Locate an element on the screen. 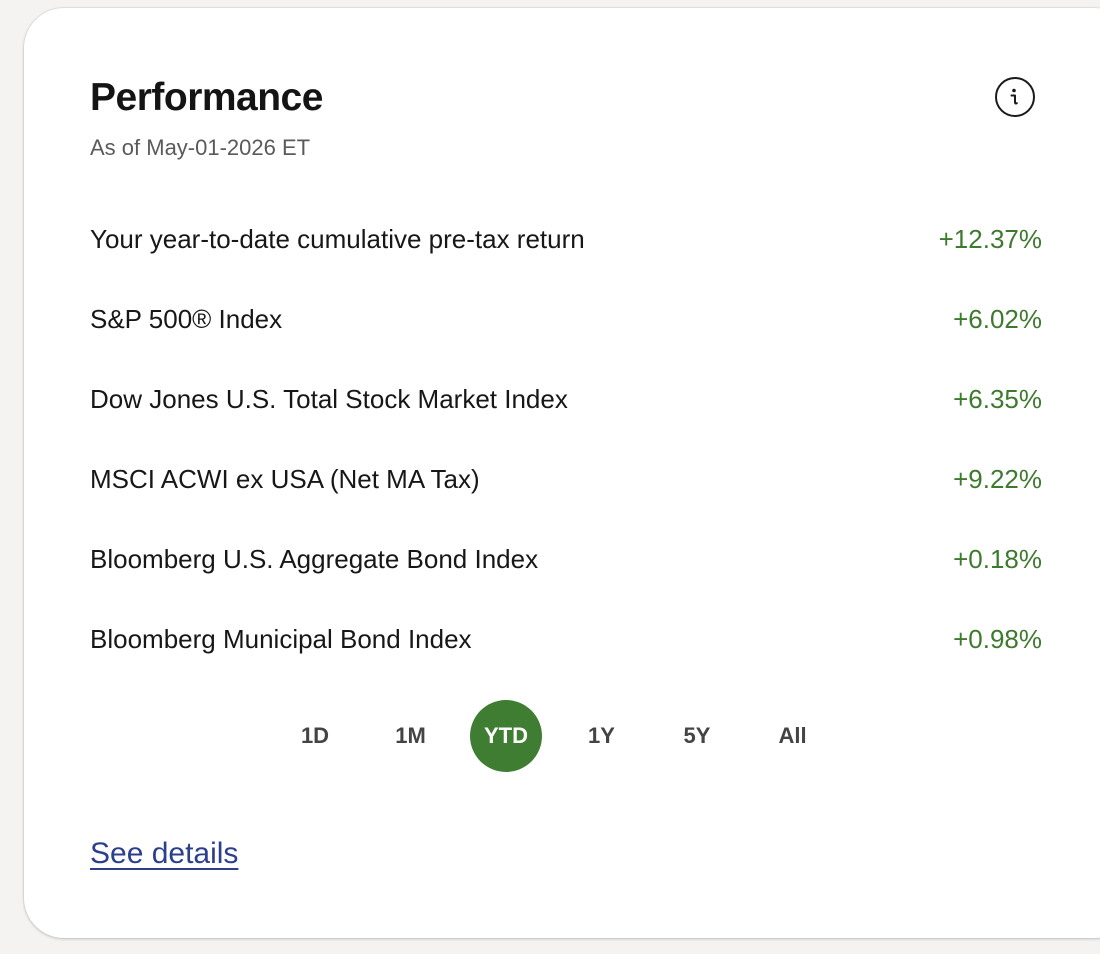 The width and height of the screenshot is (1100, 954). performance-row: MSCI ACWI ex USA (Net MA Tax) +9.22% is located at coordinates (566, 488).